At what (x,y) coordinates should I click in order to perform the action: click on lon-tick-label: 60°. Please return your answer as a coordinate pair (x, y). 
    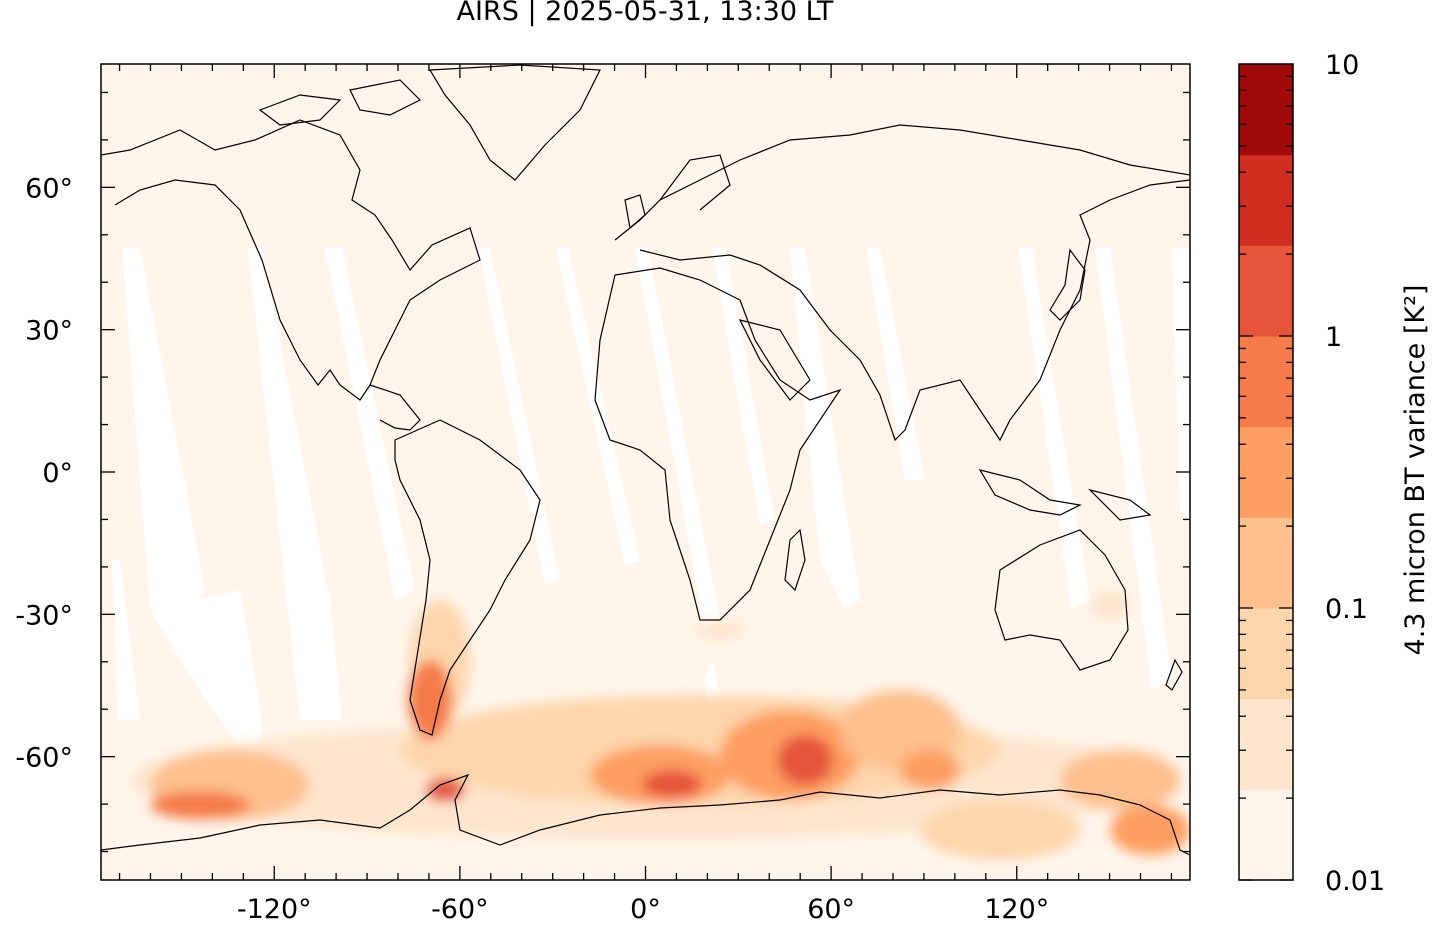
    Looking at the image, I should click on (831, 909).